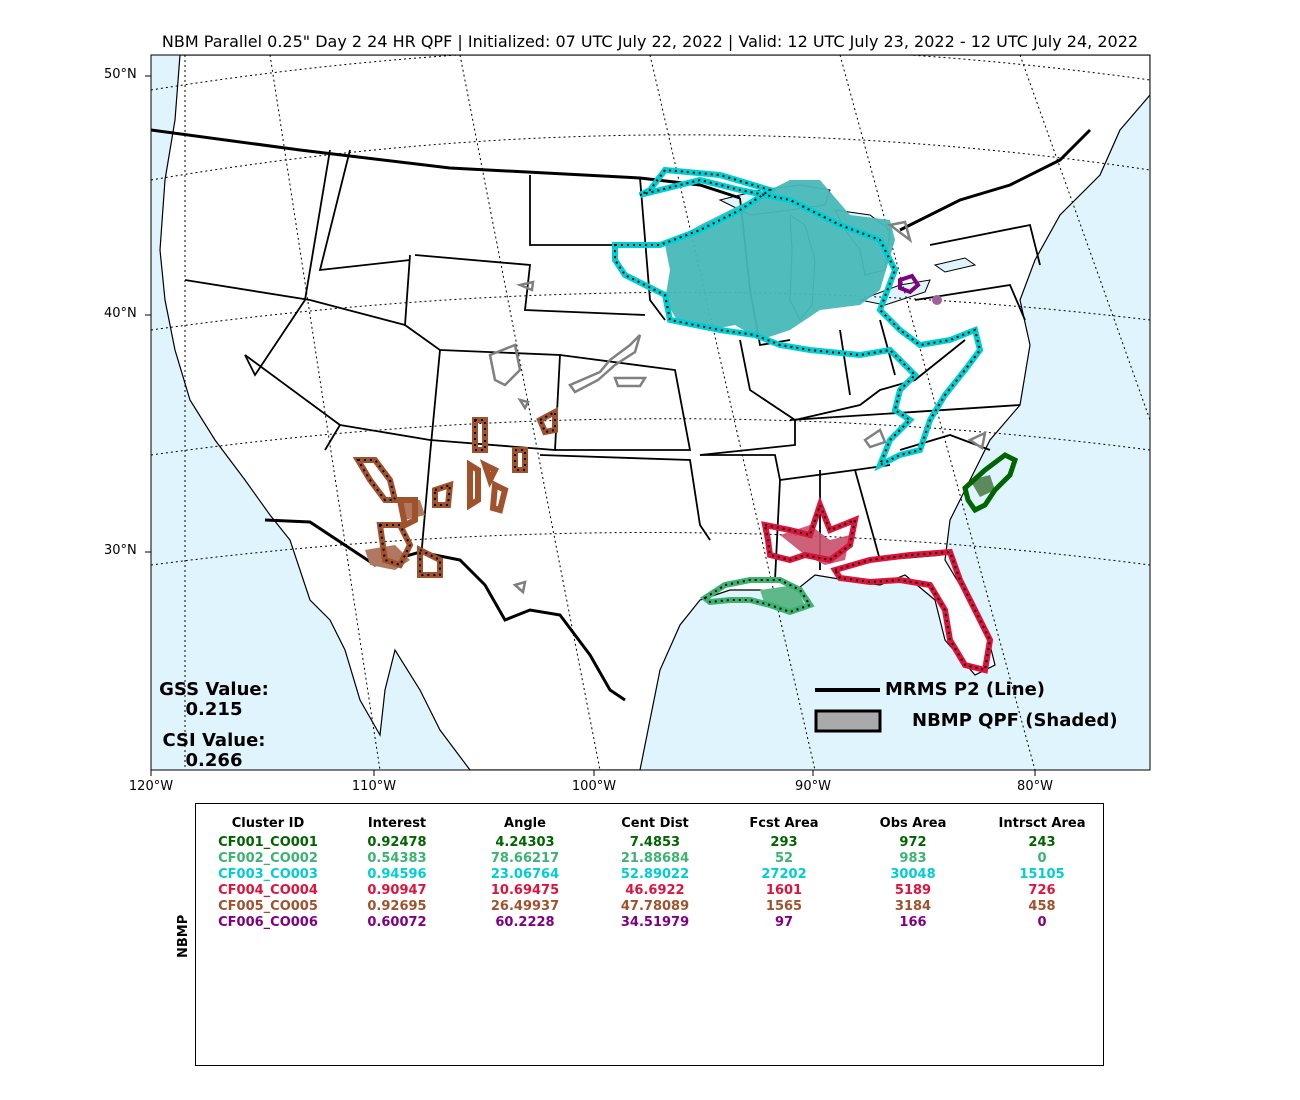  Describe the element at coordinates (395, 535) in the screenshot. I see `cf005-shaded` at that location.